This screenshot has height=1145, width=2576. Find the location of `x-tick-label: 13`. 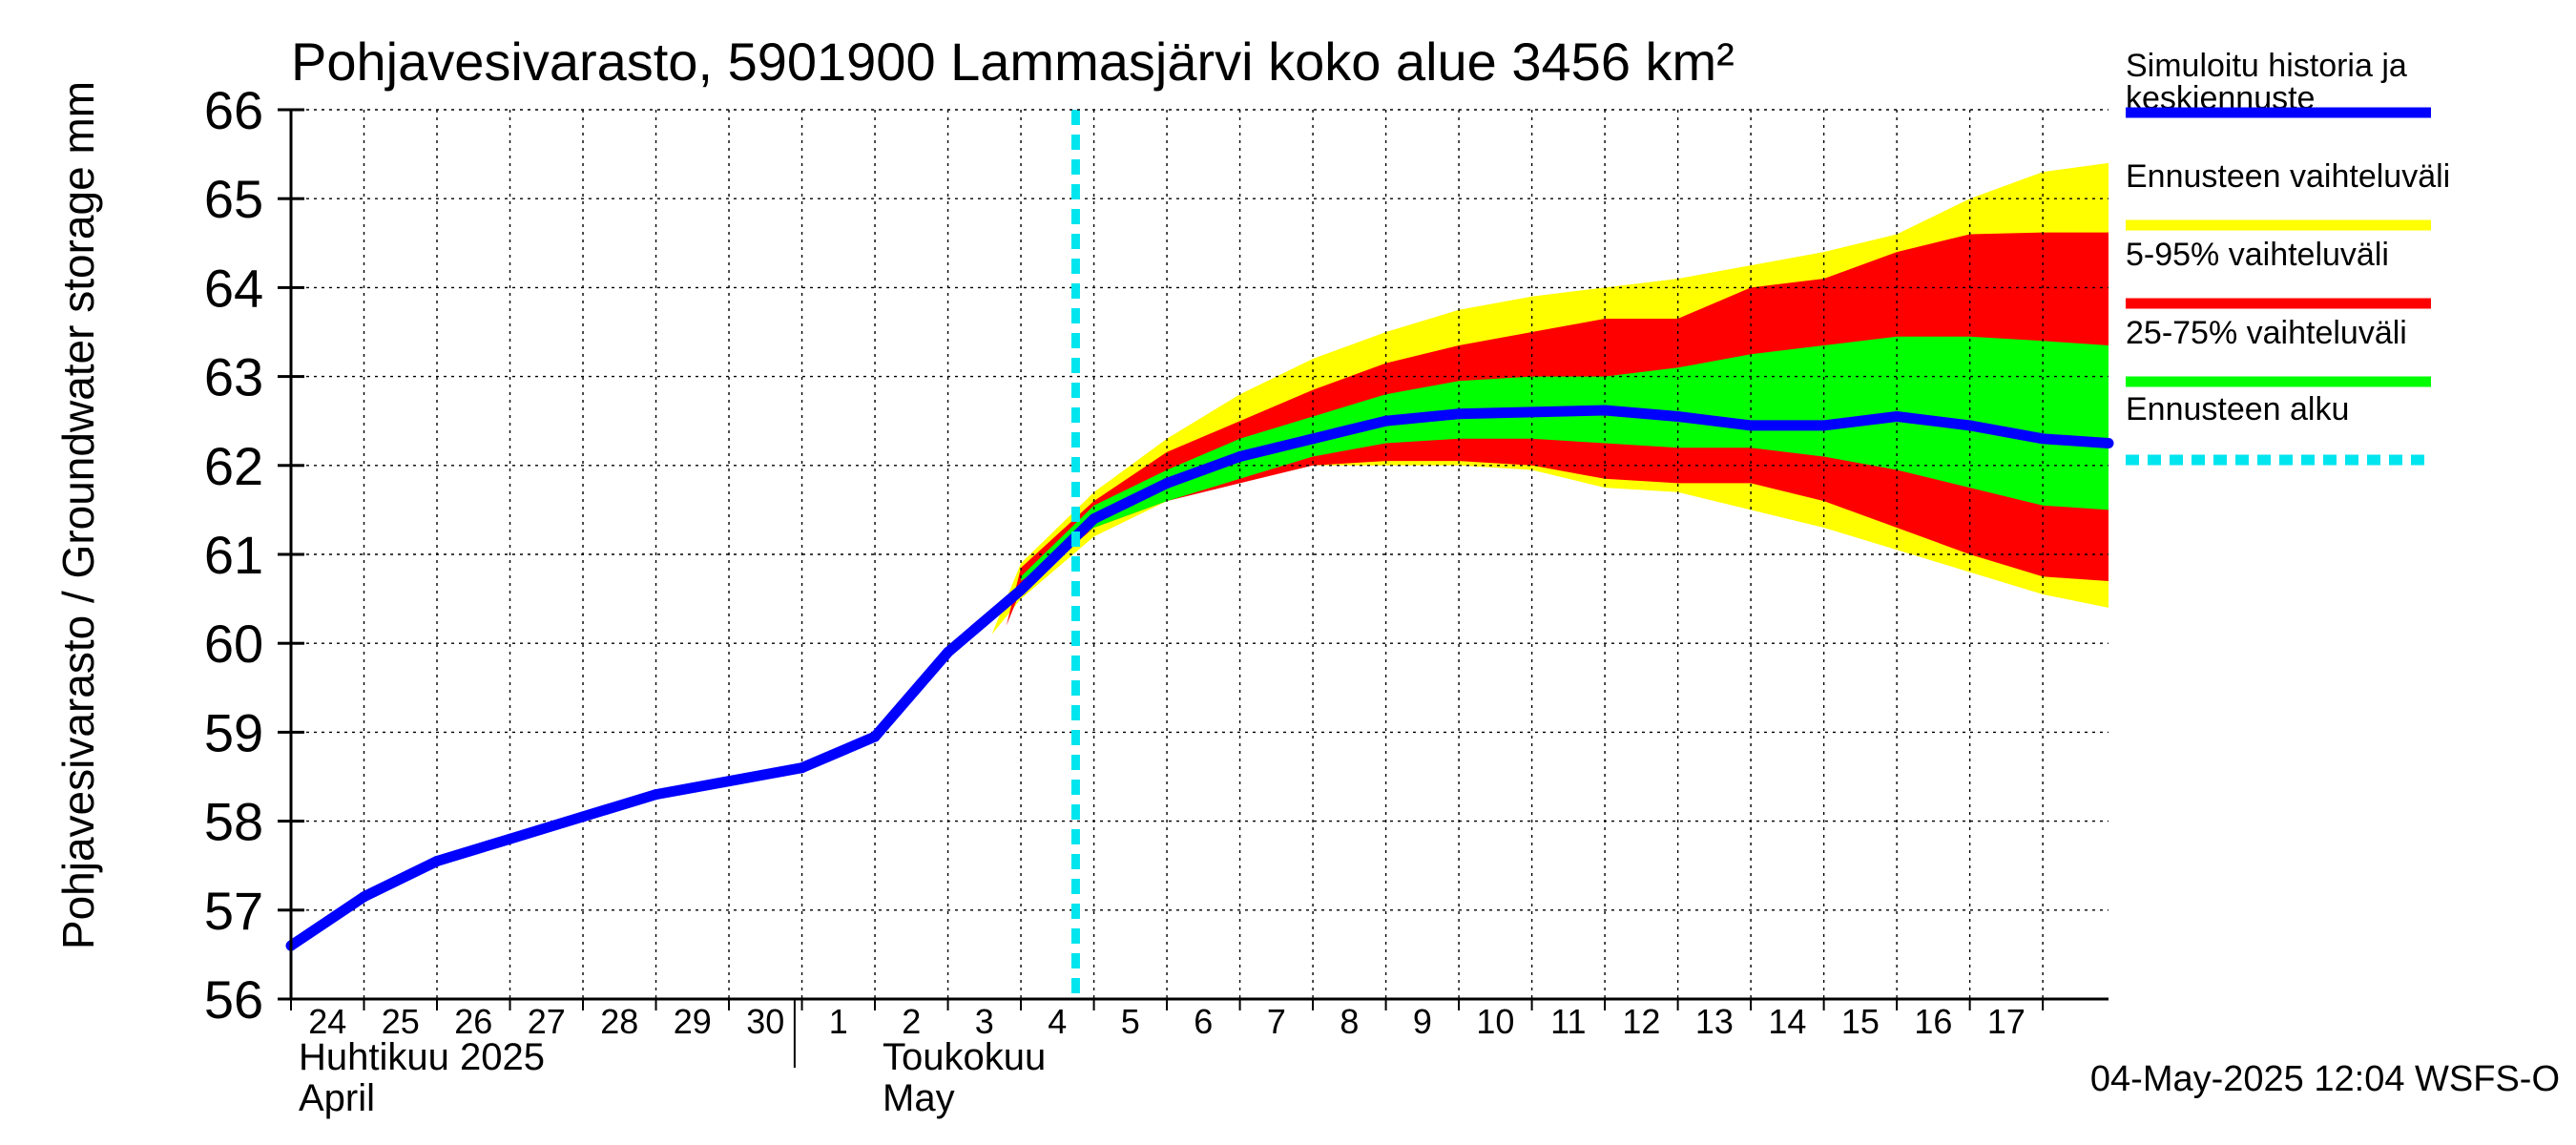

x-tick-label: 13 is located at coordinates (1714, 1022).